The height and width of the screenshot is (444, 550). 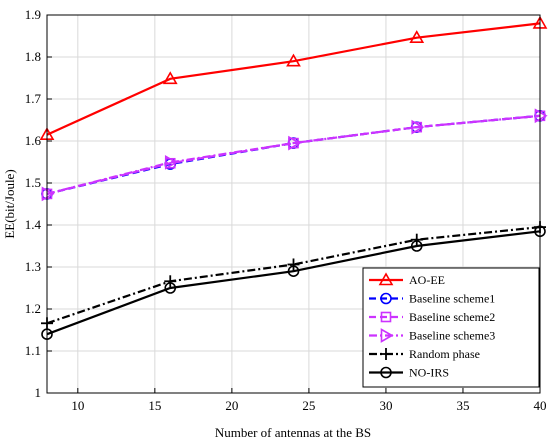 What do you see at coordinates (38, 203) in the screenshot?
I see `y-axis-ticks: 1 1.1 1.2 1.3 1.4 1.5 1.6 1.7 1.8 1.9` at bounding box center [38, 203].